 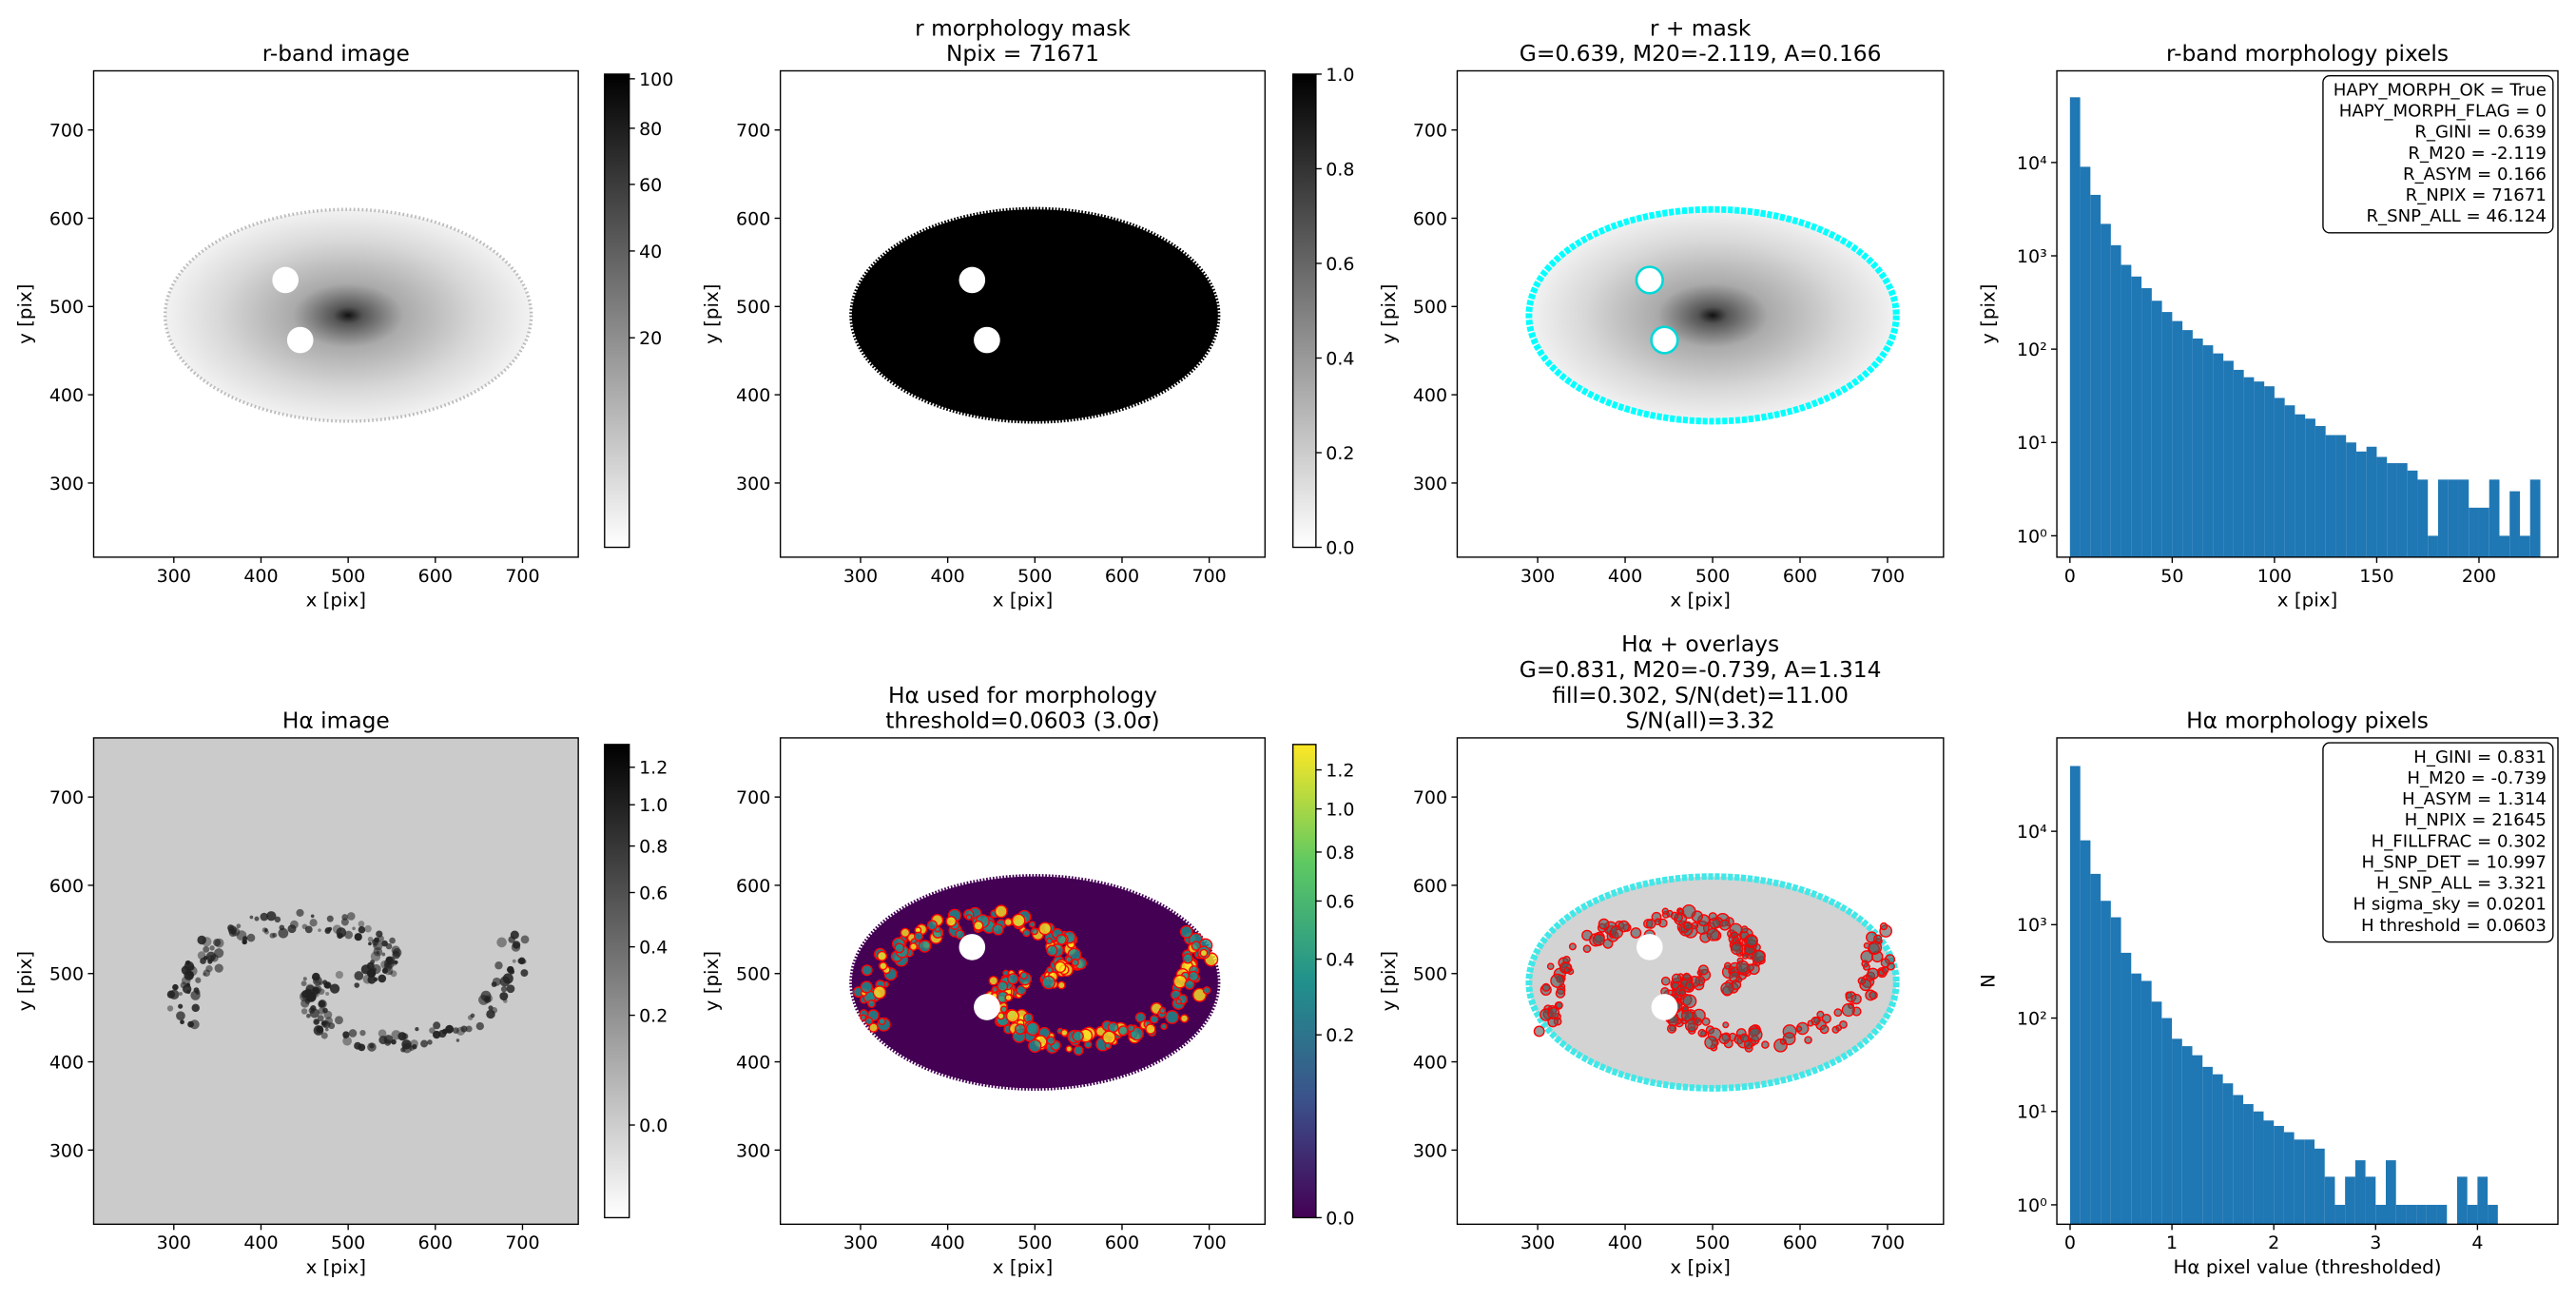 What do you see at coordinates (2032, 163) in the screenshot?
I see `y-tick-label: 10⁴` at bounding box center [2032, 163].